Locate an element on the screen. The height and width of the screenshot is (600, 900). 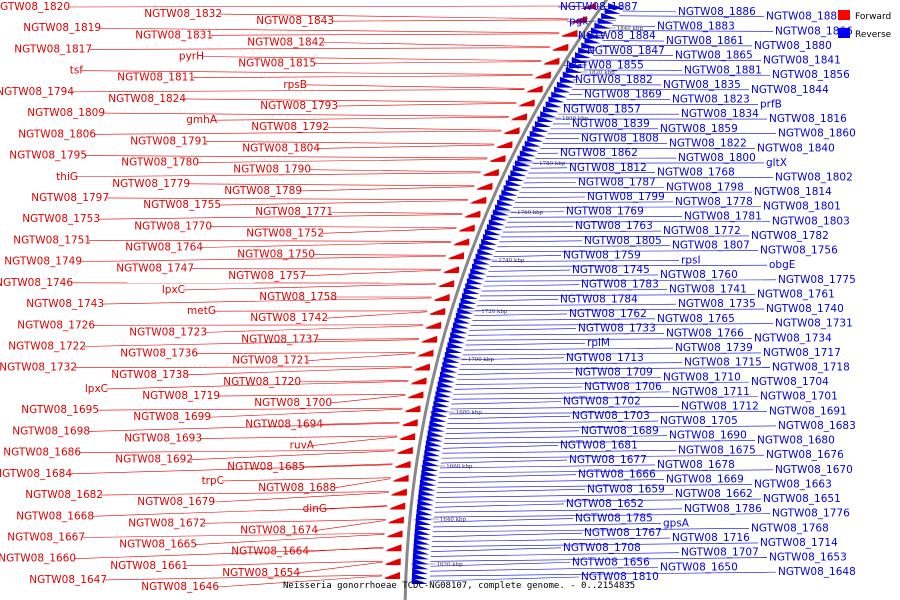
forward-gene-label: NGTW08_1654 is located at coordinates (261, 573).